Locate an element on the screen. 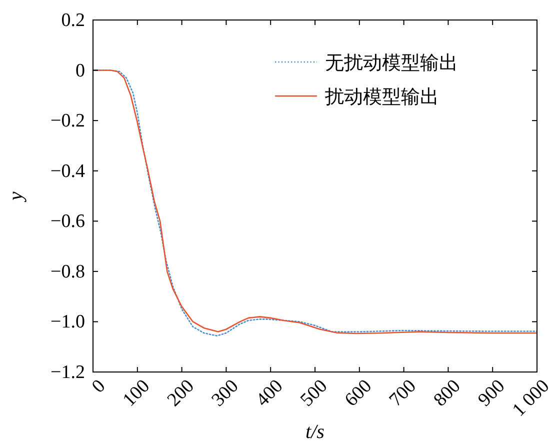  x-tick-label: 900 is located at coordinates (492, 393).